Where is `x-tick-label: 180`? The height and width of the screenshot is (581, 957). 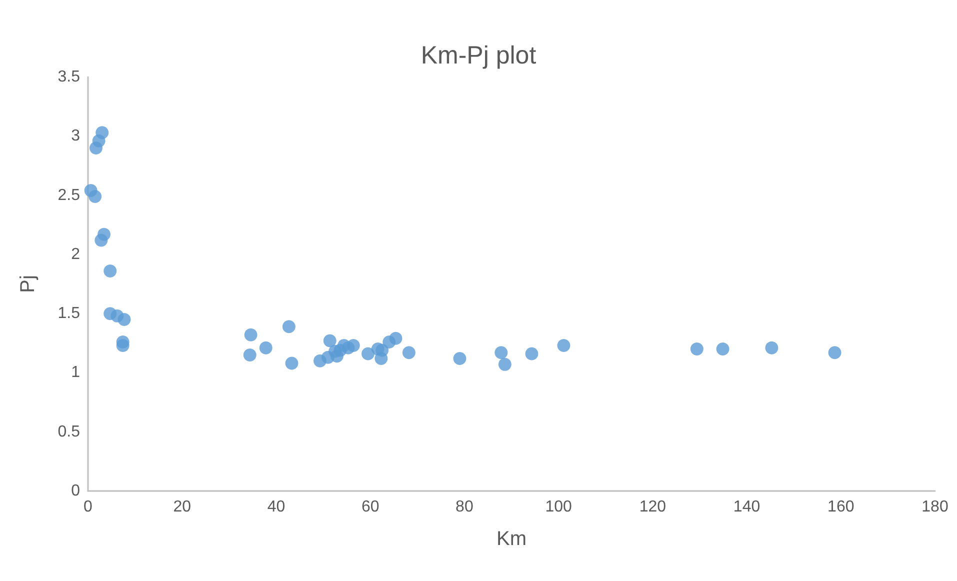 x-tick-label: 180 is located at coordinates (935, 507).